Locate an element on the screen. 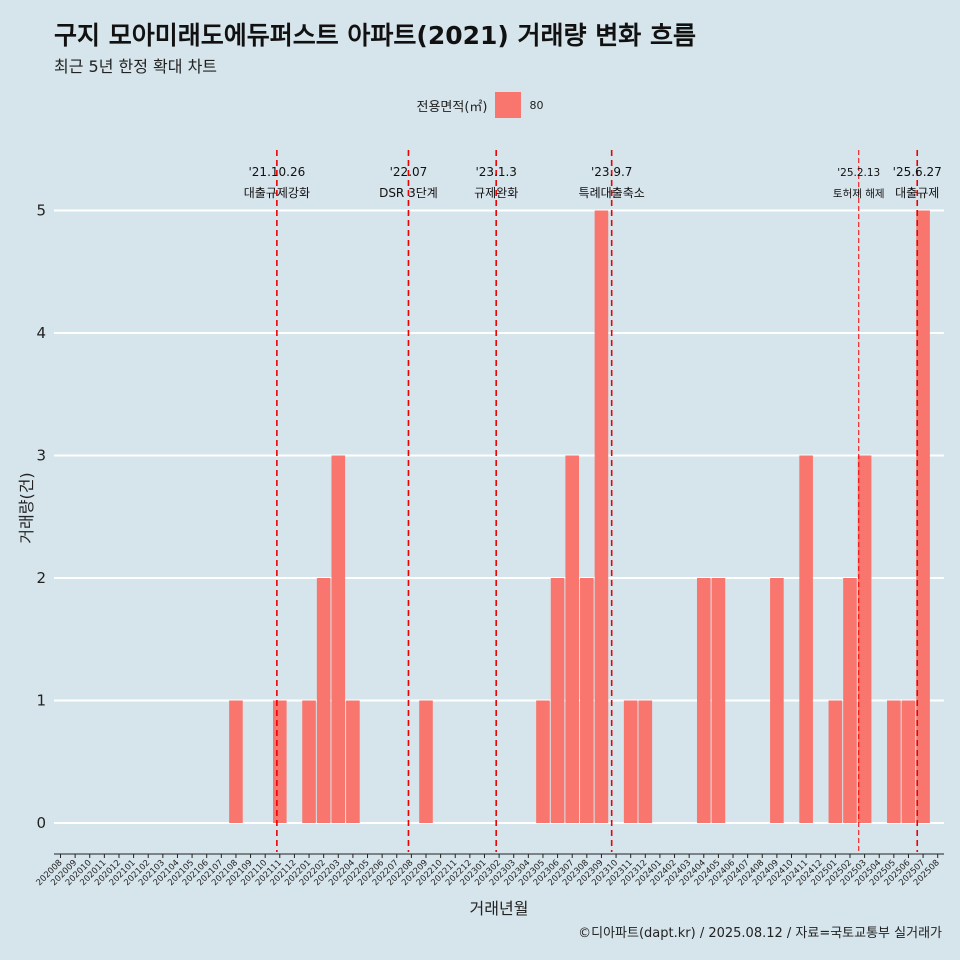 The image size is (960, 960). x-axis-title: 거래년월 is located at coordinates (499, 908).